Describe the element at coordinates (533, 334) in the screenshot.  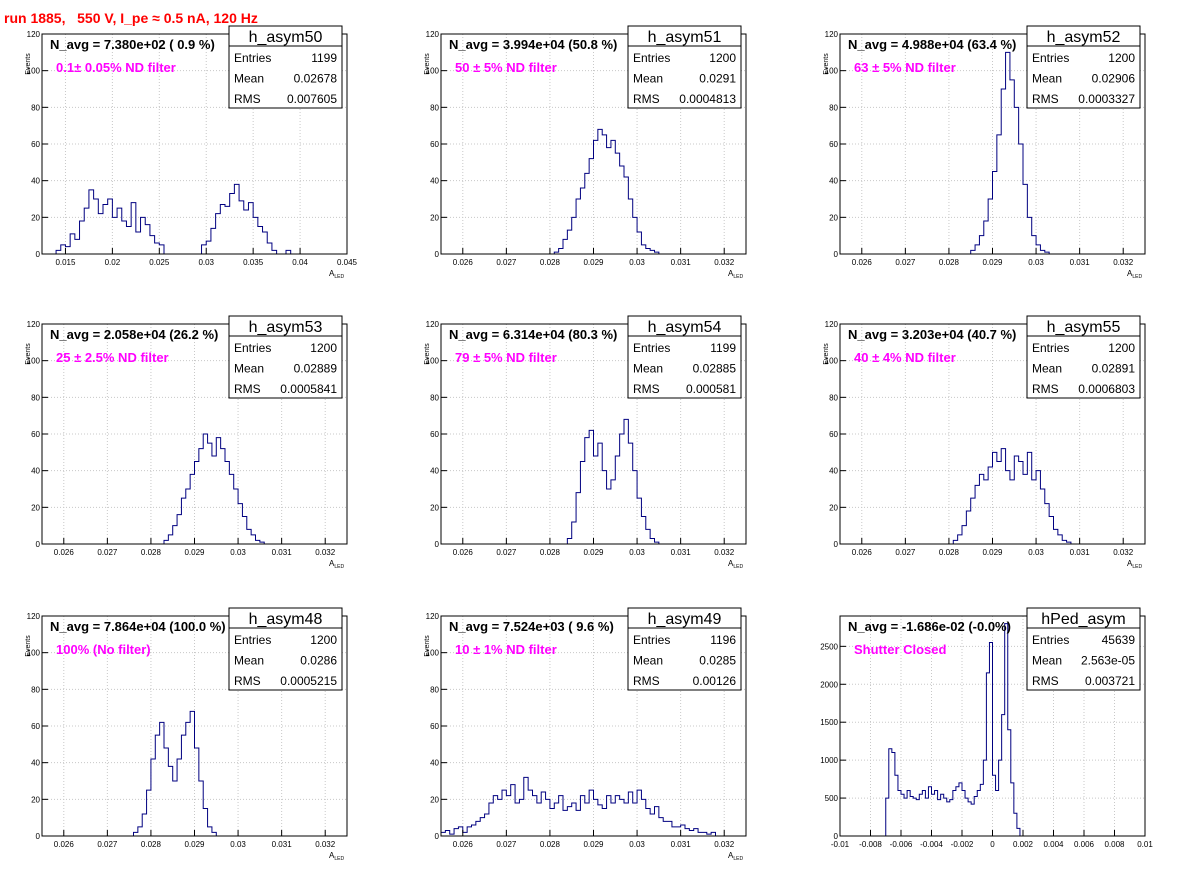
I see `navg-label: N_avg = 6.314e+04 (80.3 %)` at that location.